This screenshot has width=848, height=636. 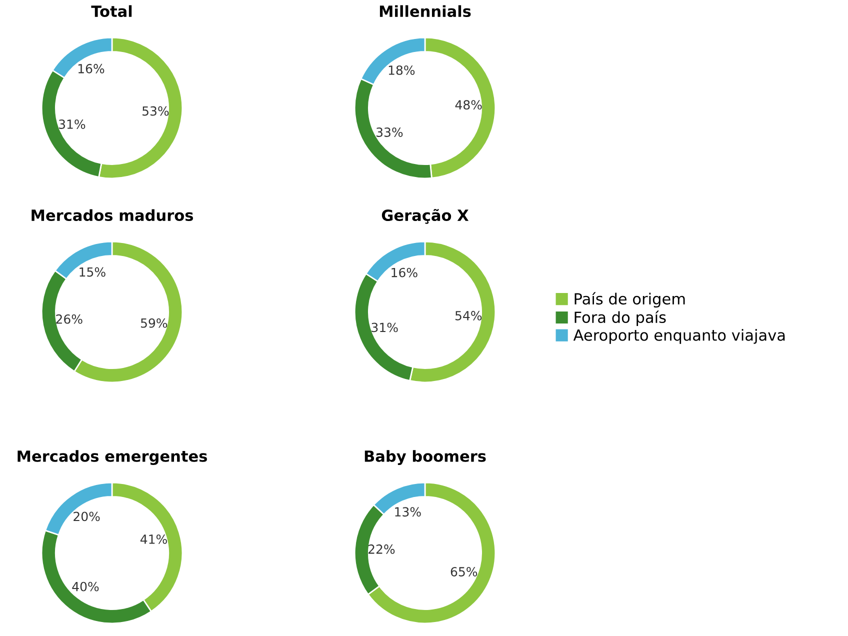 What do you see at coordinates (153, 539) in the screenshot?
I see `data-label: 41%` at bounding box center [153, 539].